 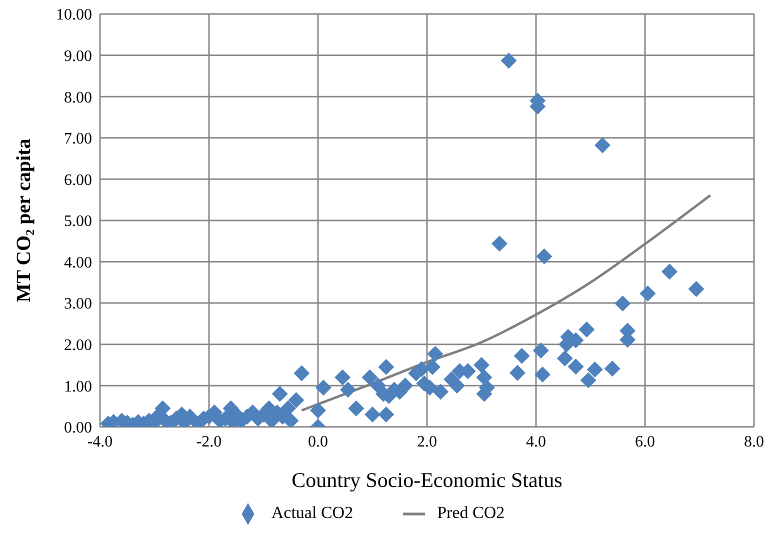 I want to click on legend-label: Actual CO2, so click(x=312, y=512).